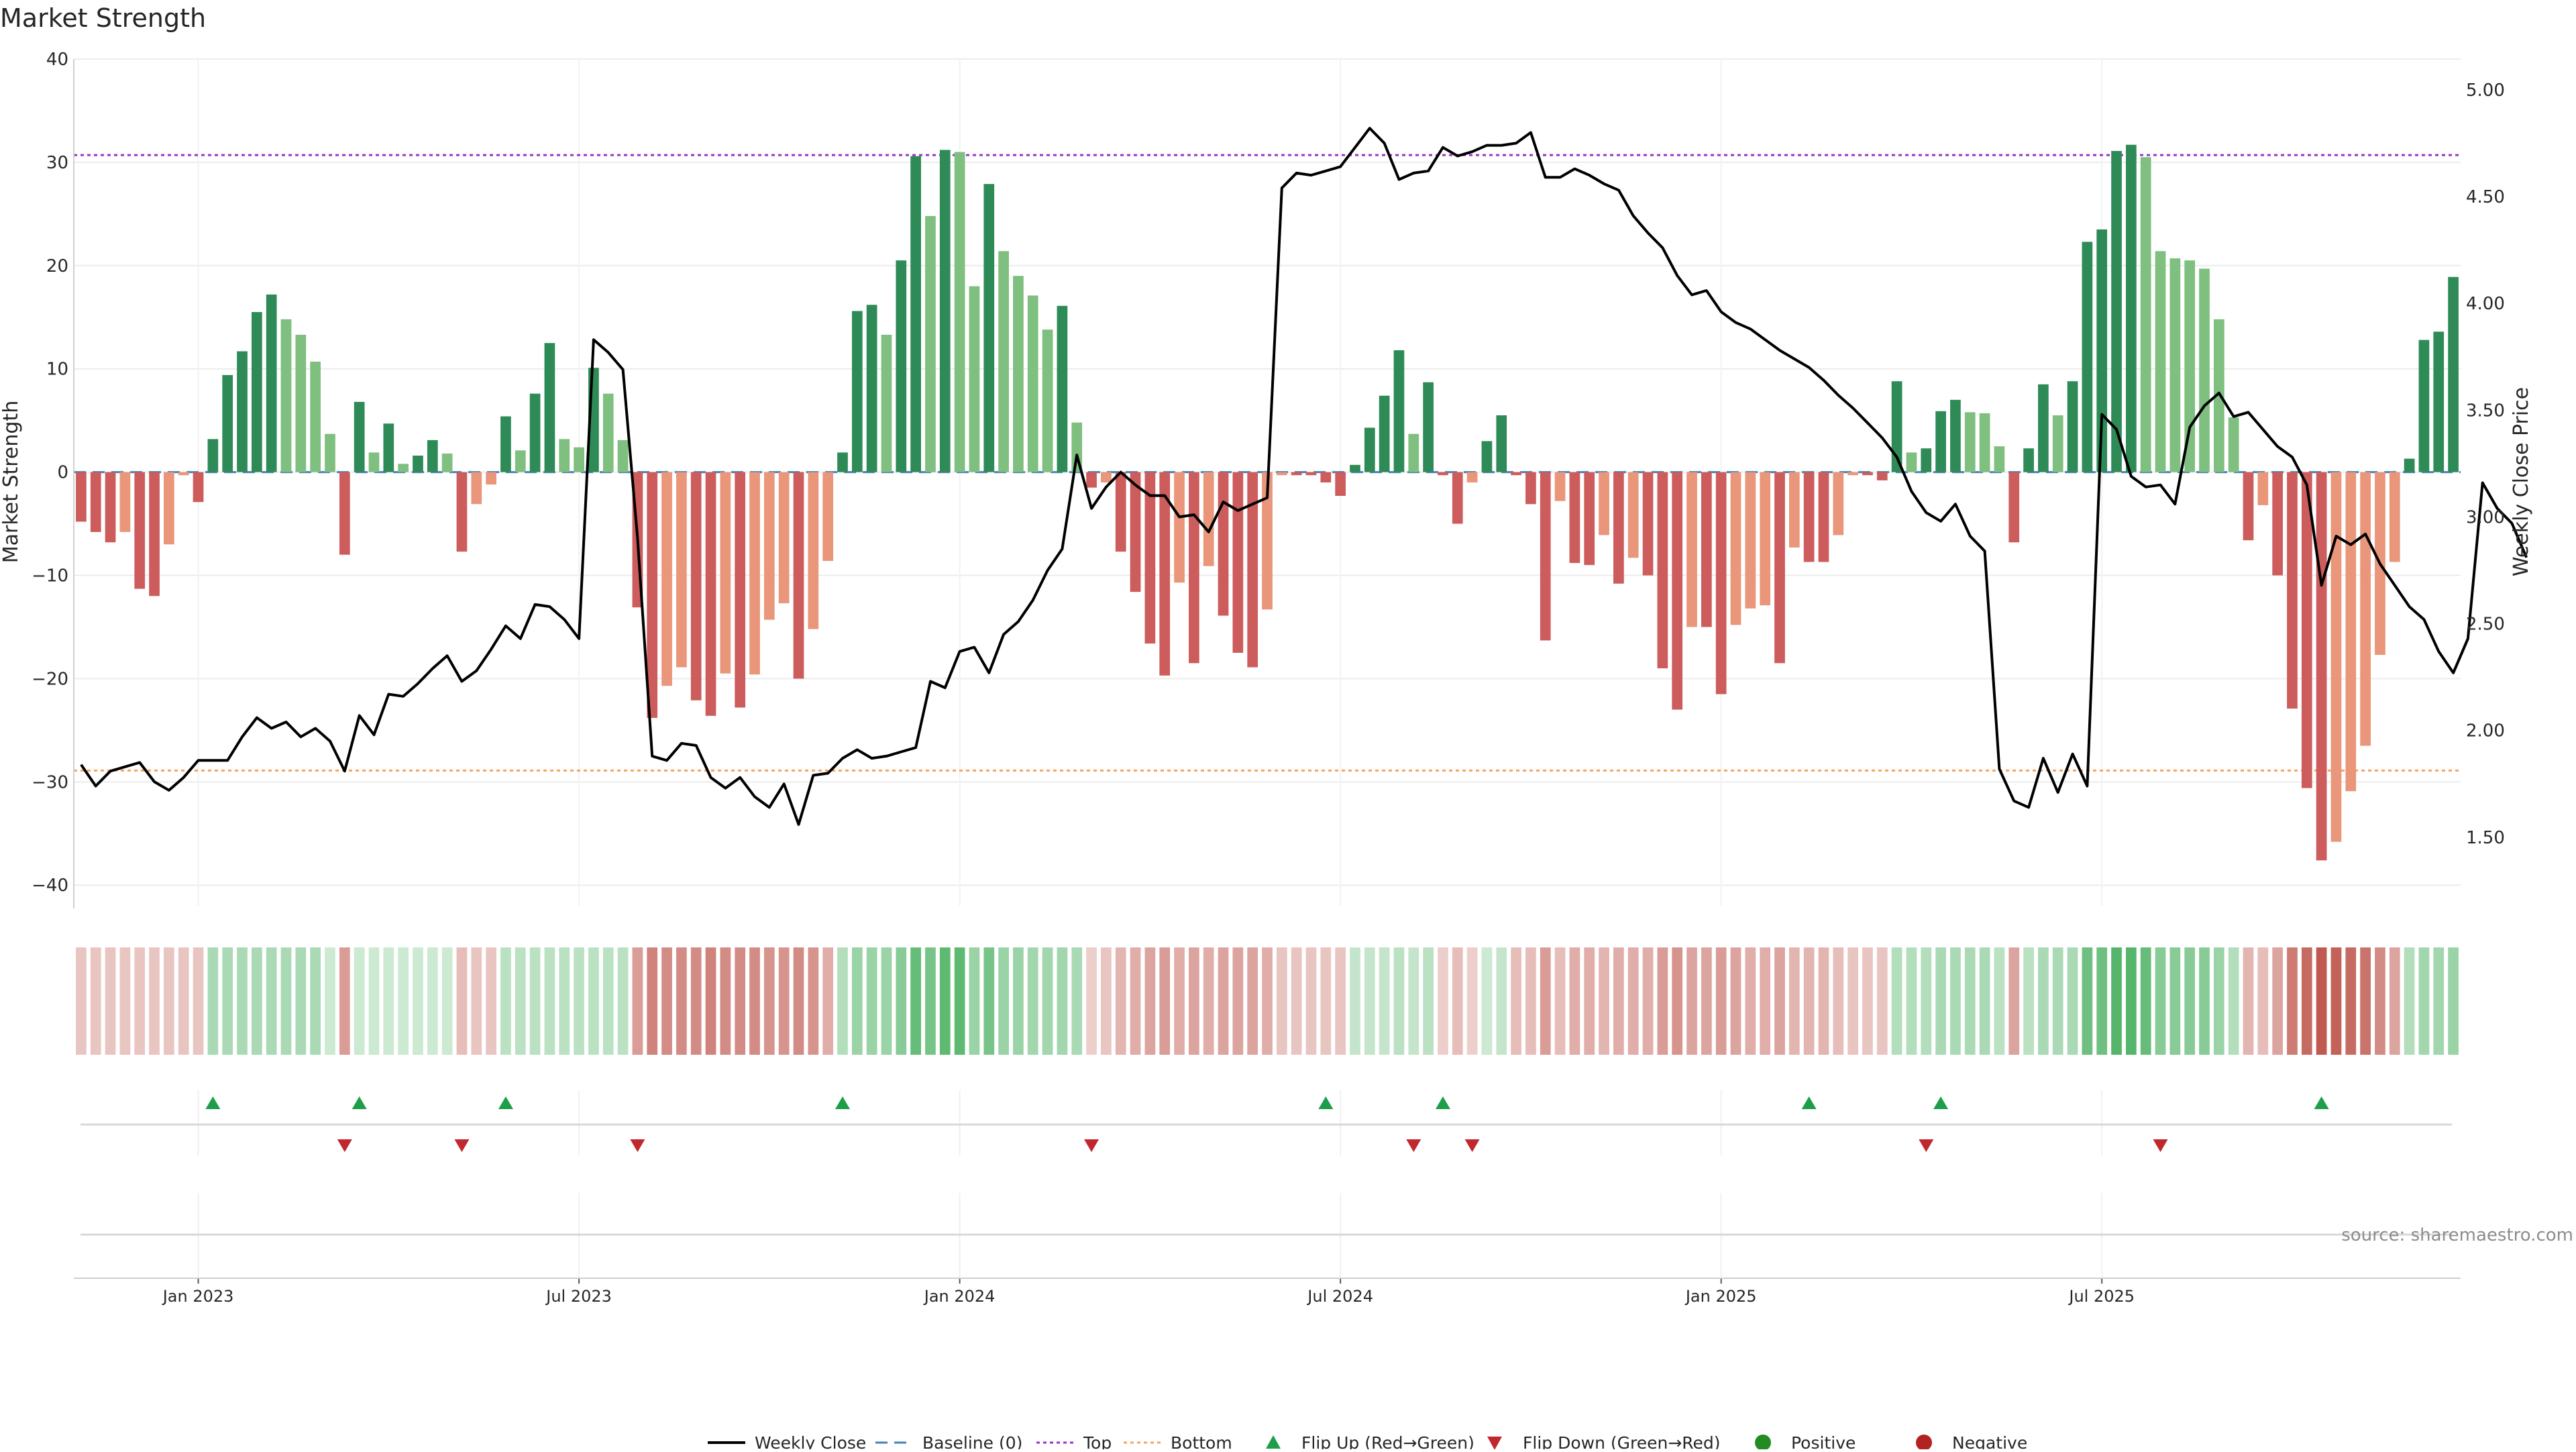  What do you see at coordinates (1370, 1443) in the screenshot?
I see `legend-item-flipup: Flip Up (Red→Green)` at bounding box center [1370, 1443].